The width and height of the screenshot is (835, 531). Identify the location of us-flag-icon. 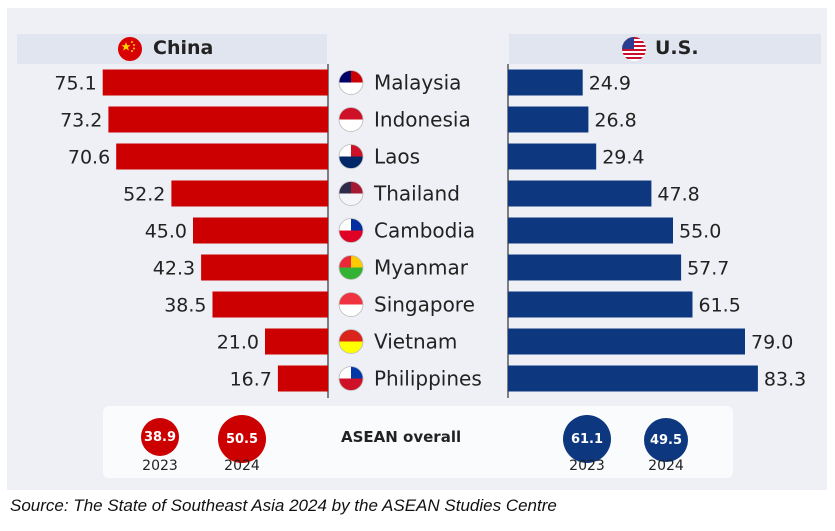
(634, 49).